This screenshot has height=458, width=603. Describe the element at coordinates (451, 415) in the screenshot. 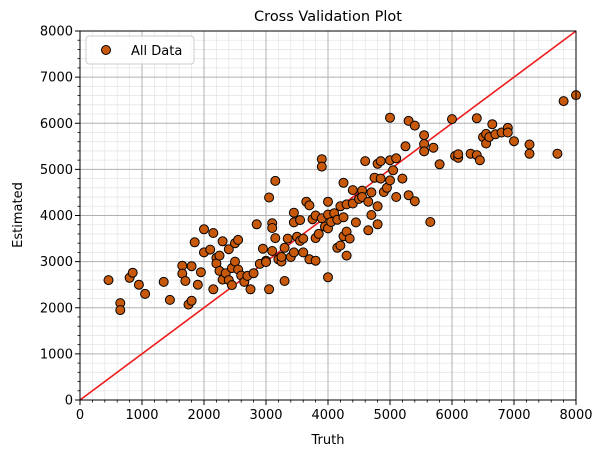

I see `x-tick-label: 6000` at that location.